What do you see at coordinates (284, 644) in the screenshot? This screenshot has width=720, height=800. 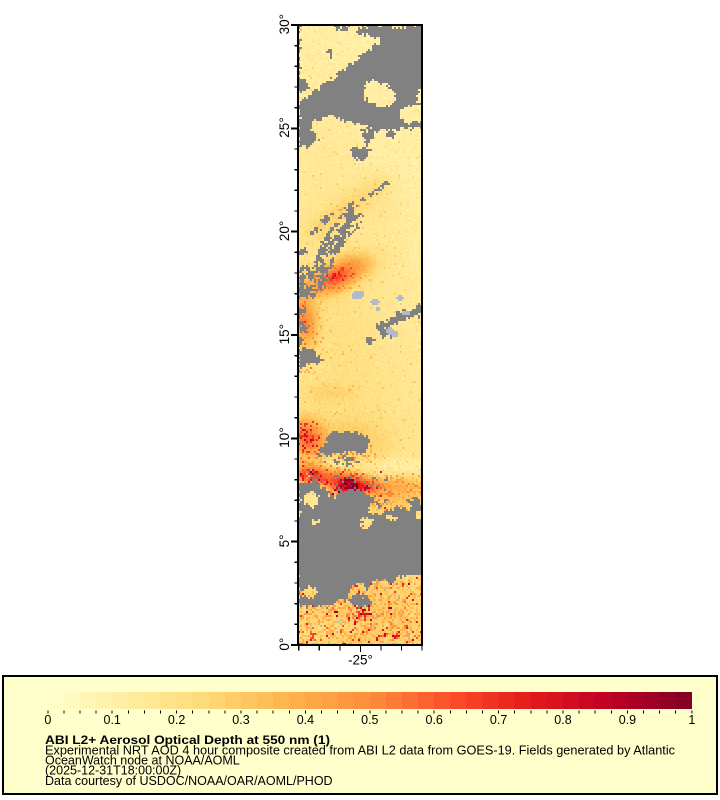 I see `svg-text: 0°` at bounding box center [284, 644].